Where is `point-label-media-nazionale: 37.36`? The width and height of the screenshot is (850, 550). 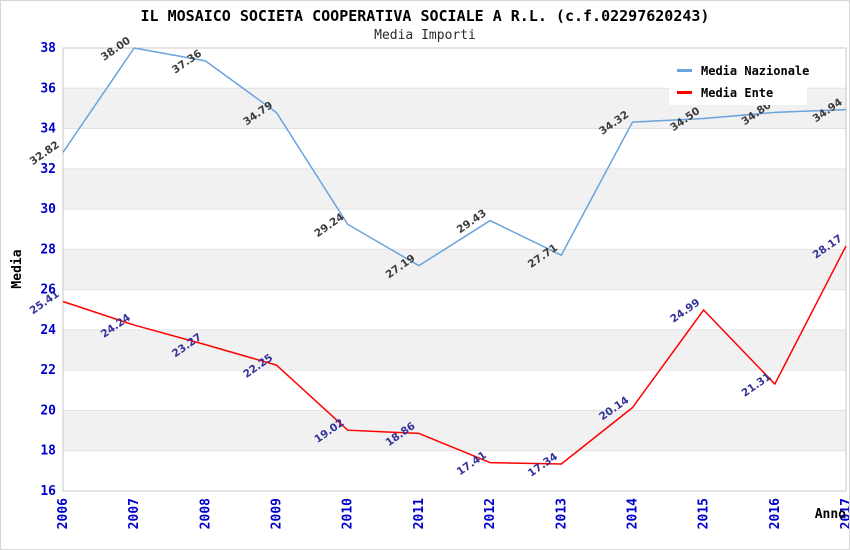 point-label-media-nazionale: 37.36 is located at coordinates (187, 62).